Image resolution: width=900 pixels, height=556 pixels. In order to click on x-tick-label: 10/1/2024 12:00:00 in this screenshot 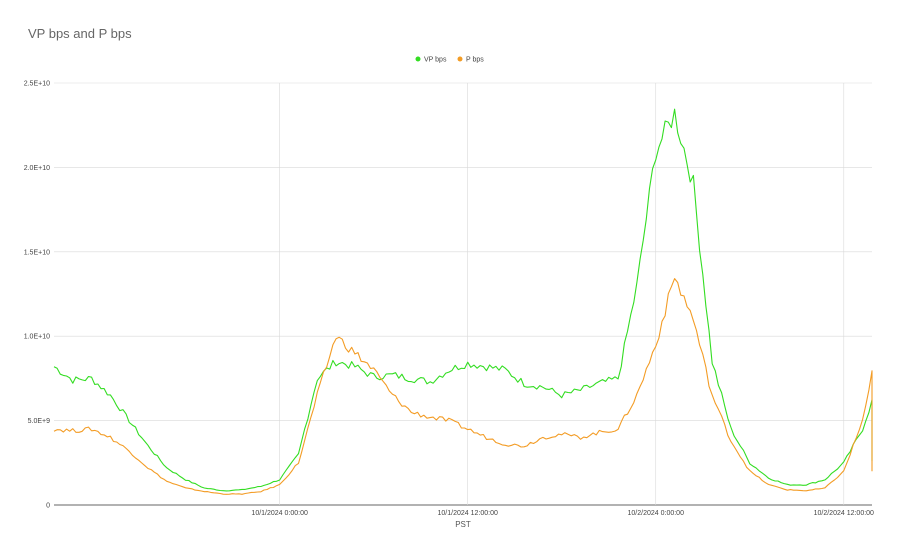, I will do `click(468, 513)`.